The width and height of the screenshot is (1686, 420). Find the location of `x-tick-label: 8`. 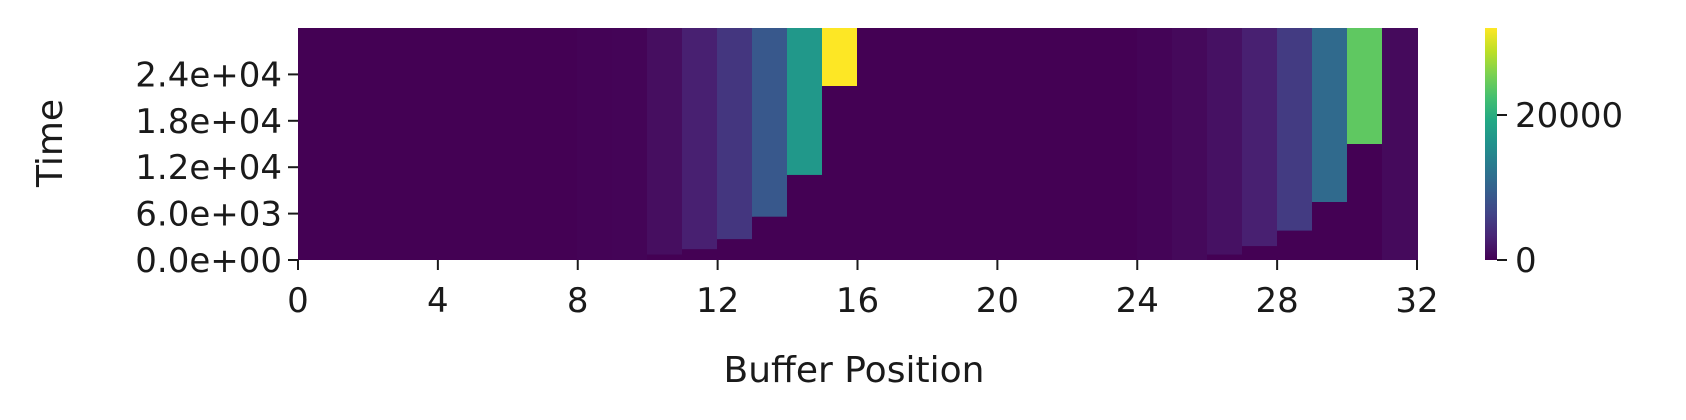

x-tick-label: 8 is located at coordinates (578, 301).